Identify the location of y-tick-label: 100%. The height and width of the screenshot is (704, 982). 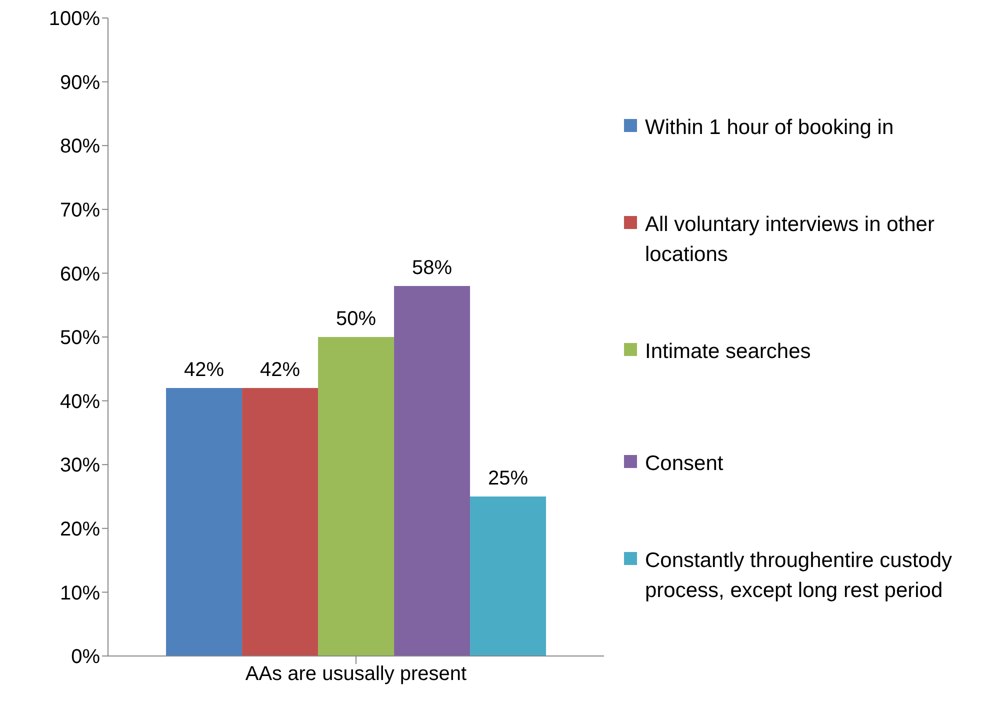
(74, 19).